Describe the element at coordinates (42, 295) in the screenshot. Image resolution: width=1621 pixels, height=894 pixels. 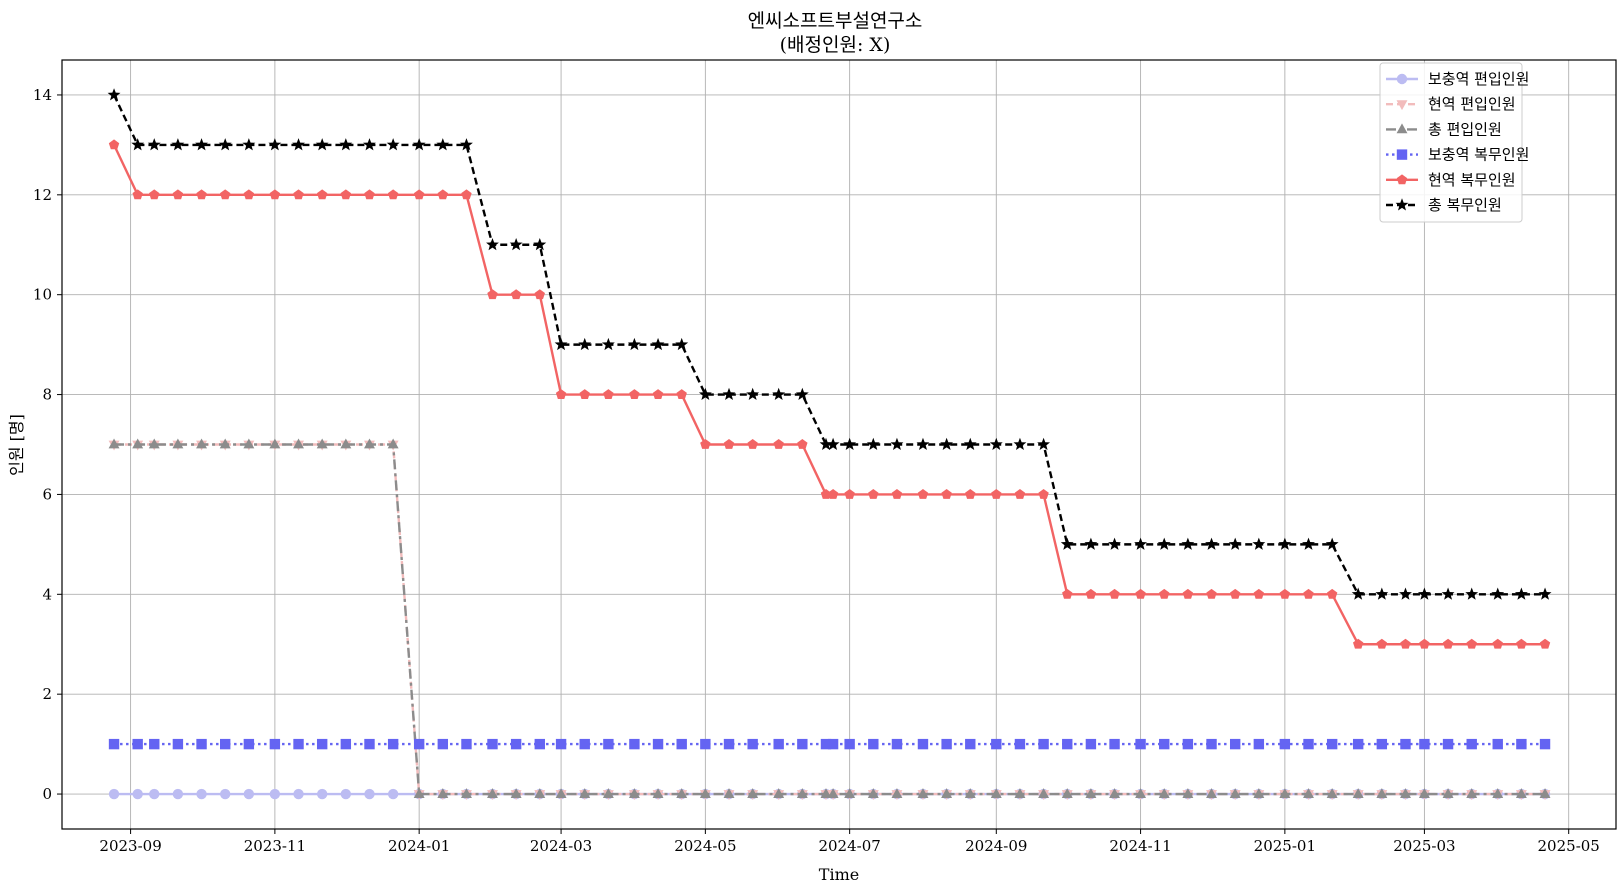
I see `y-tick-label: 10` at that location.